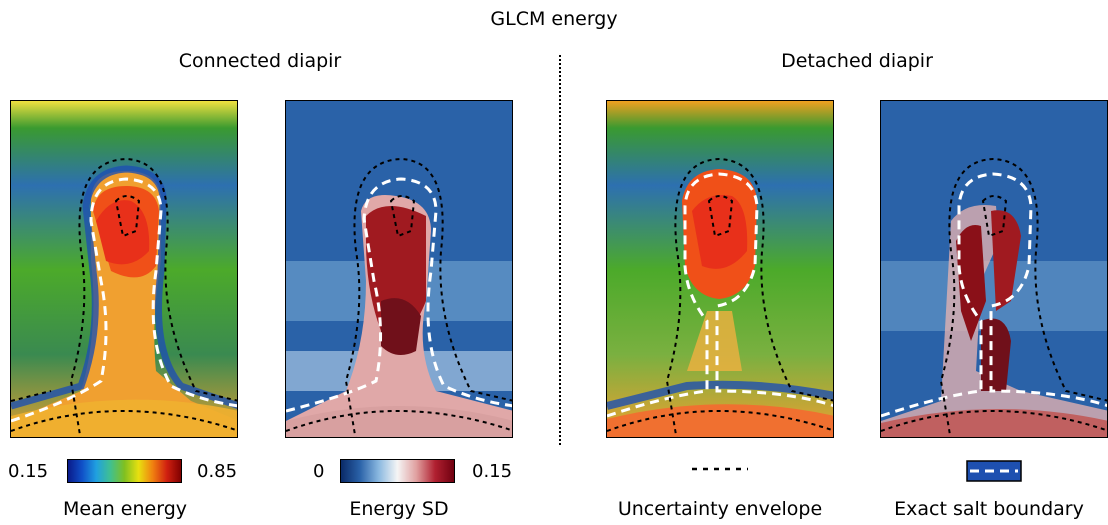 Image resolution: width=1108 pixels, height=525 pixels. What do you see at coordinates (124, 269) in the screenshot?
I see `panel-connected-mean-energy` at bounding box center [124, 269].